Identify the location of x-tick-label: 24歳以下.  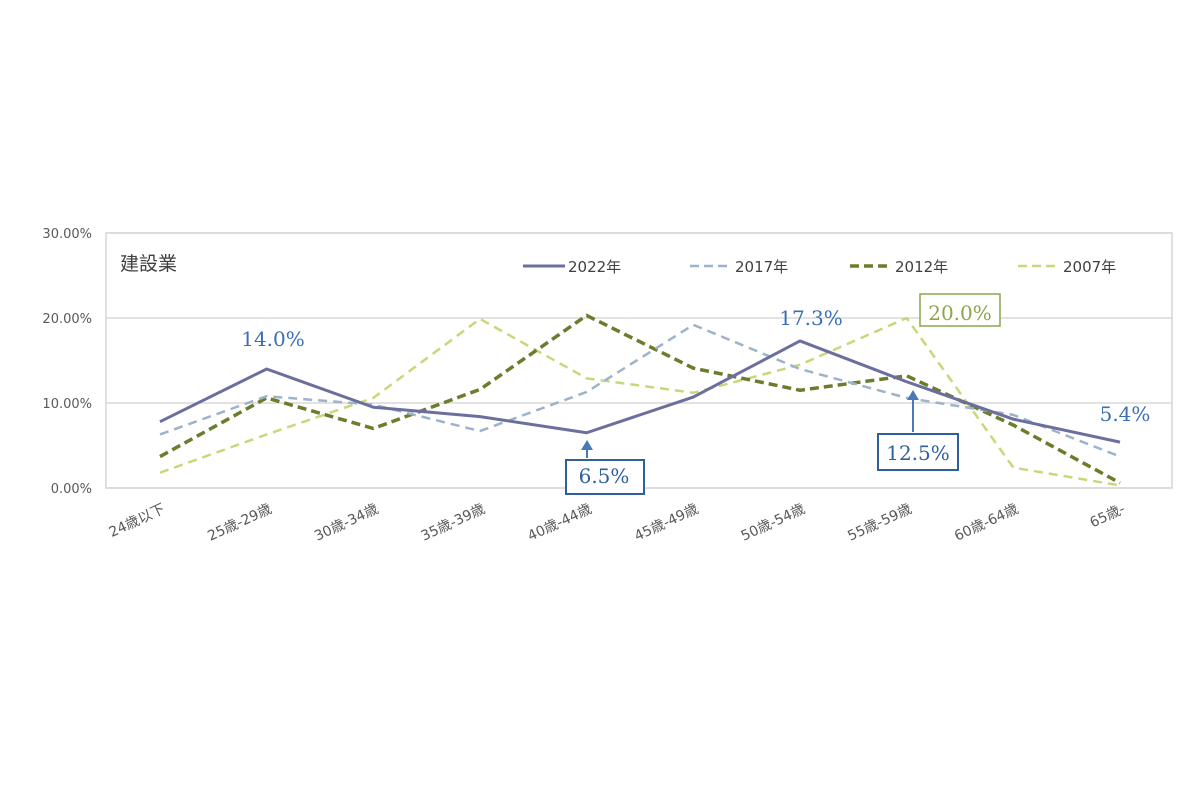
(137, 521).